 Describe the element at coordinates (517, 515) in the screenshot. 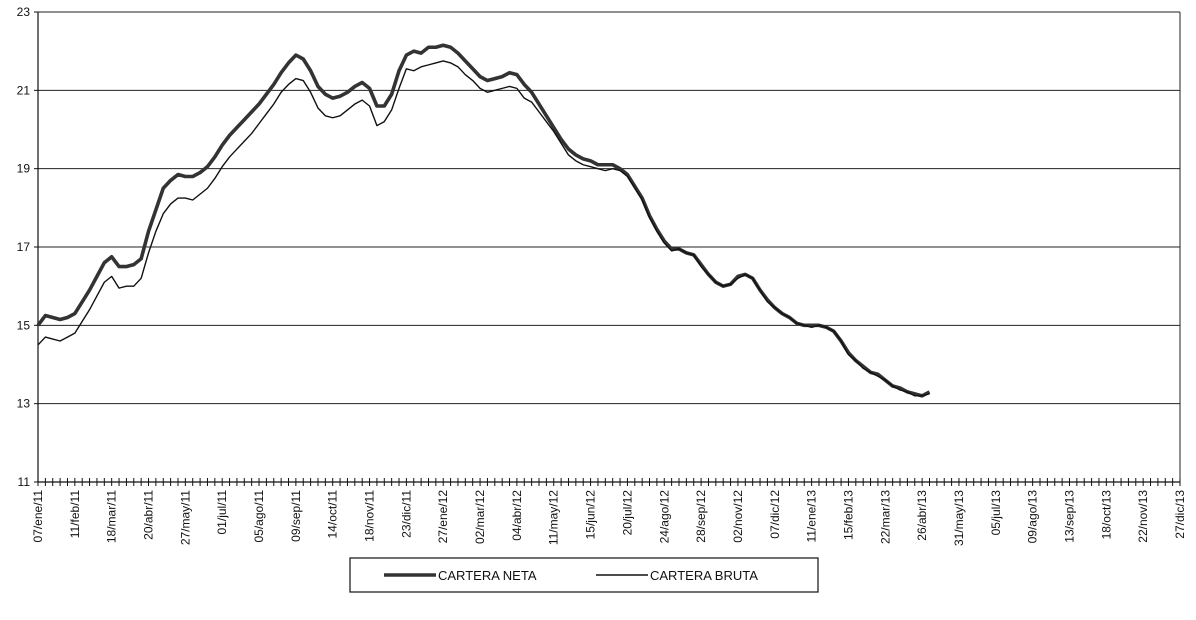

I see `x-tick-label: 04/abr/12` at that location.